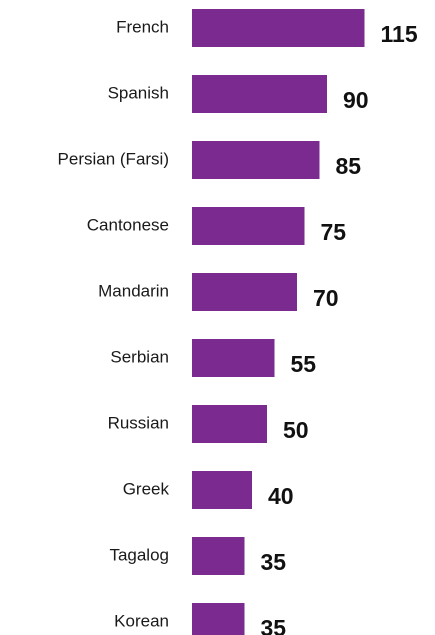 The width and height of the screenshot is (435, 635). I want to click on bar-group-4: Mandarin 70, so click(218, 292).